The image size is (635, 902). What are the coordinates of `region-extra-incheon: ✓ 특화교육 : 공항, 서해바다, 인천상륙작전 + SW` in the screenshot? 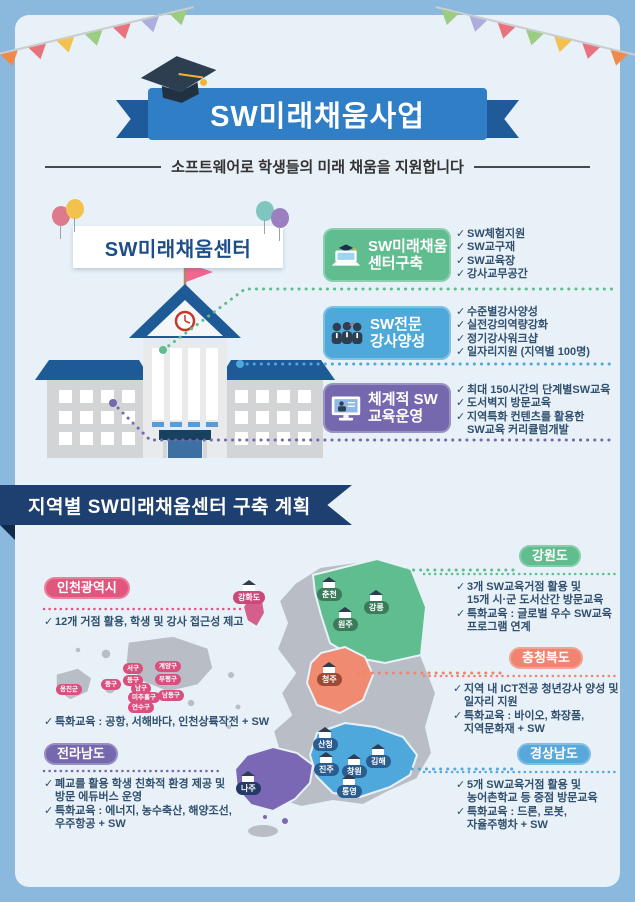 It's located at (174, 722).